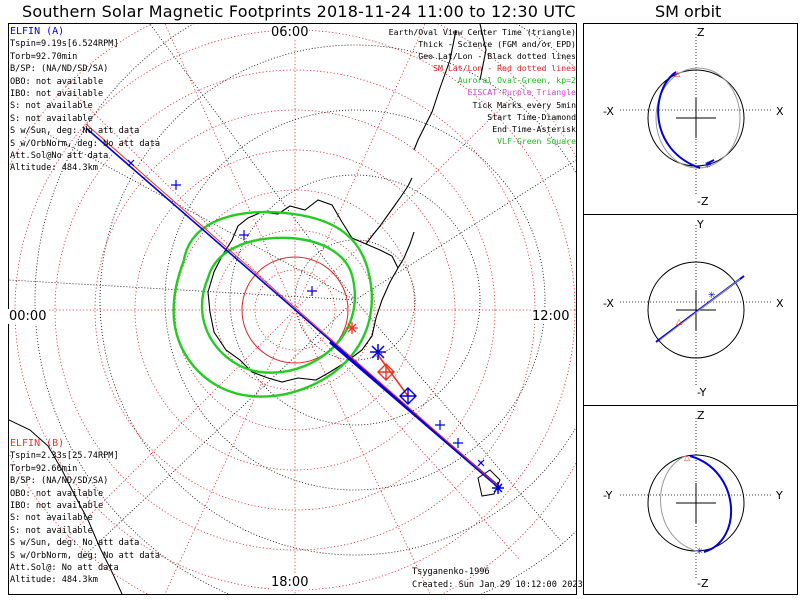 The image size is (800, 600). Describe the element at coordinates (516, 80) in the screenshot. I see `legend-item: Auroral Oval-Green, kp=2` at that location.